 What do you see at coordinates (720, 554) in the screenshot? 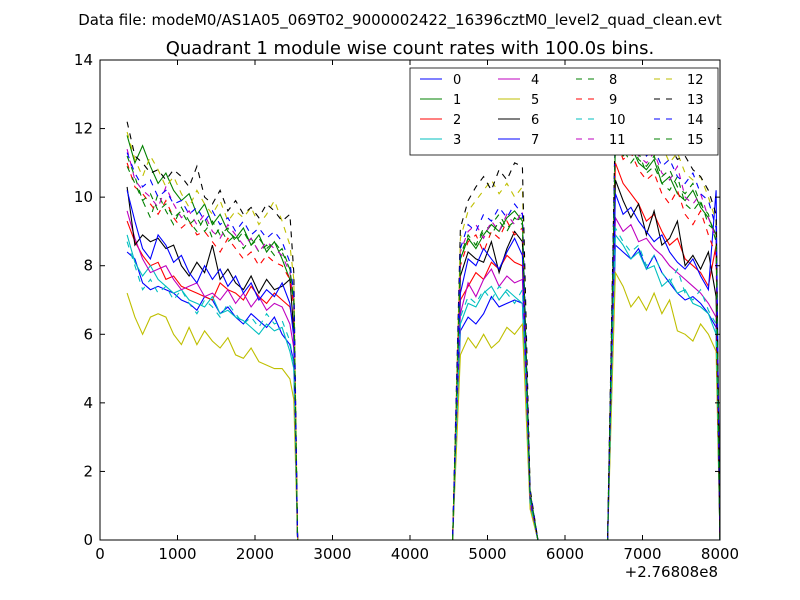
I see `x-tick-label: 8000` at bounding box center [720, 554].